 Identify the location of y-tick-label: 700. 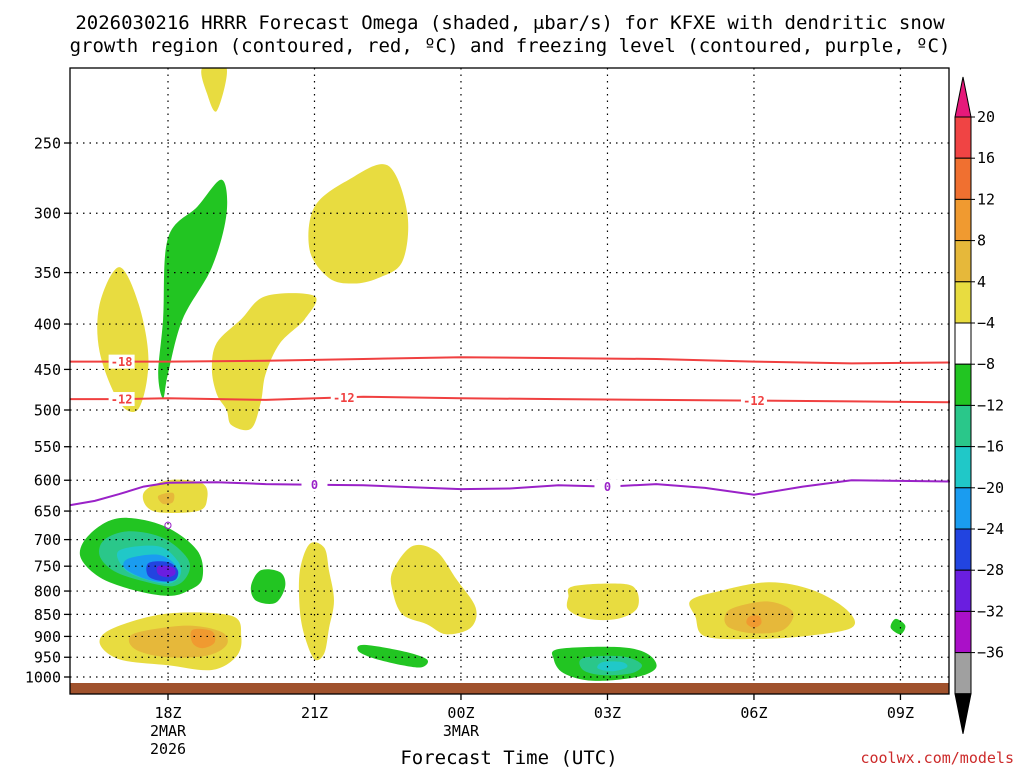
(47, 540).